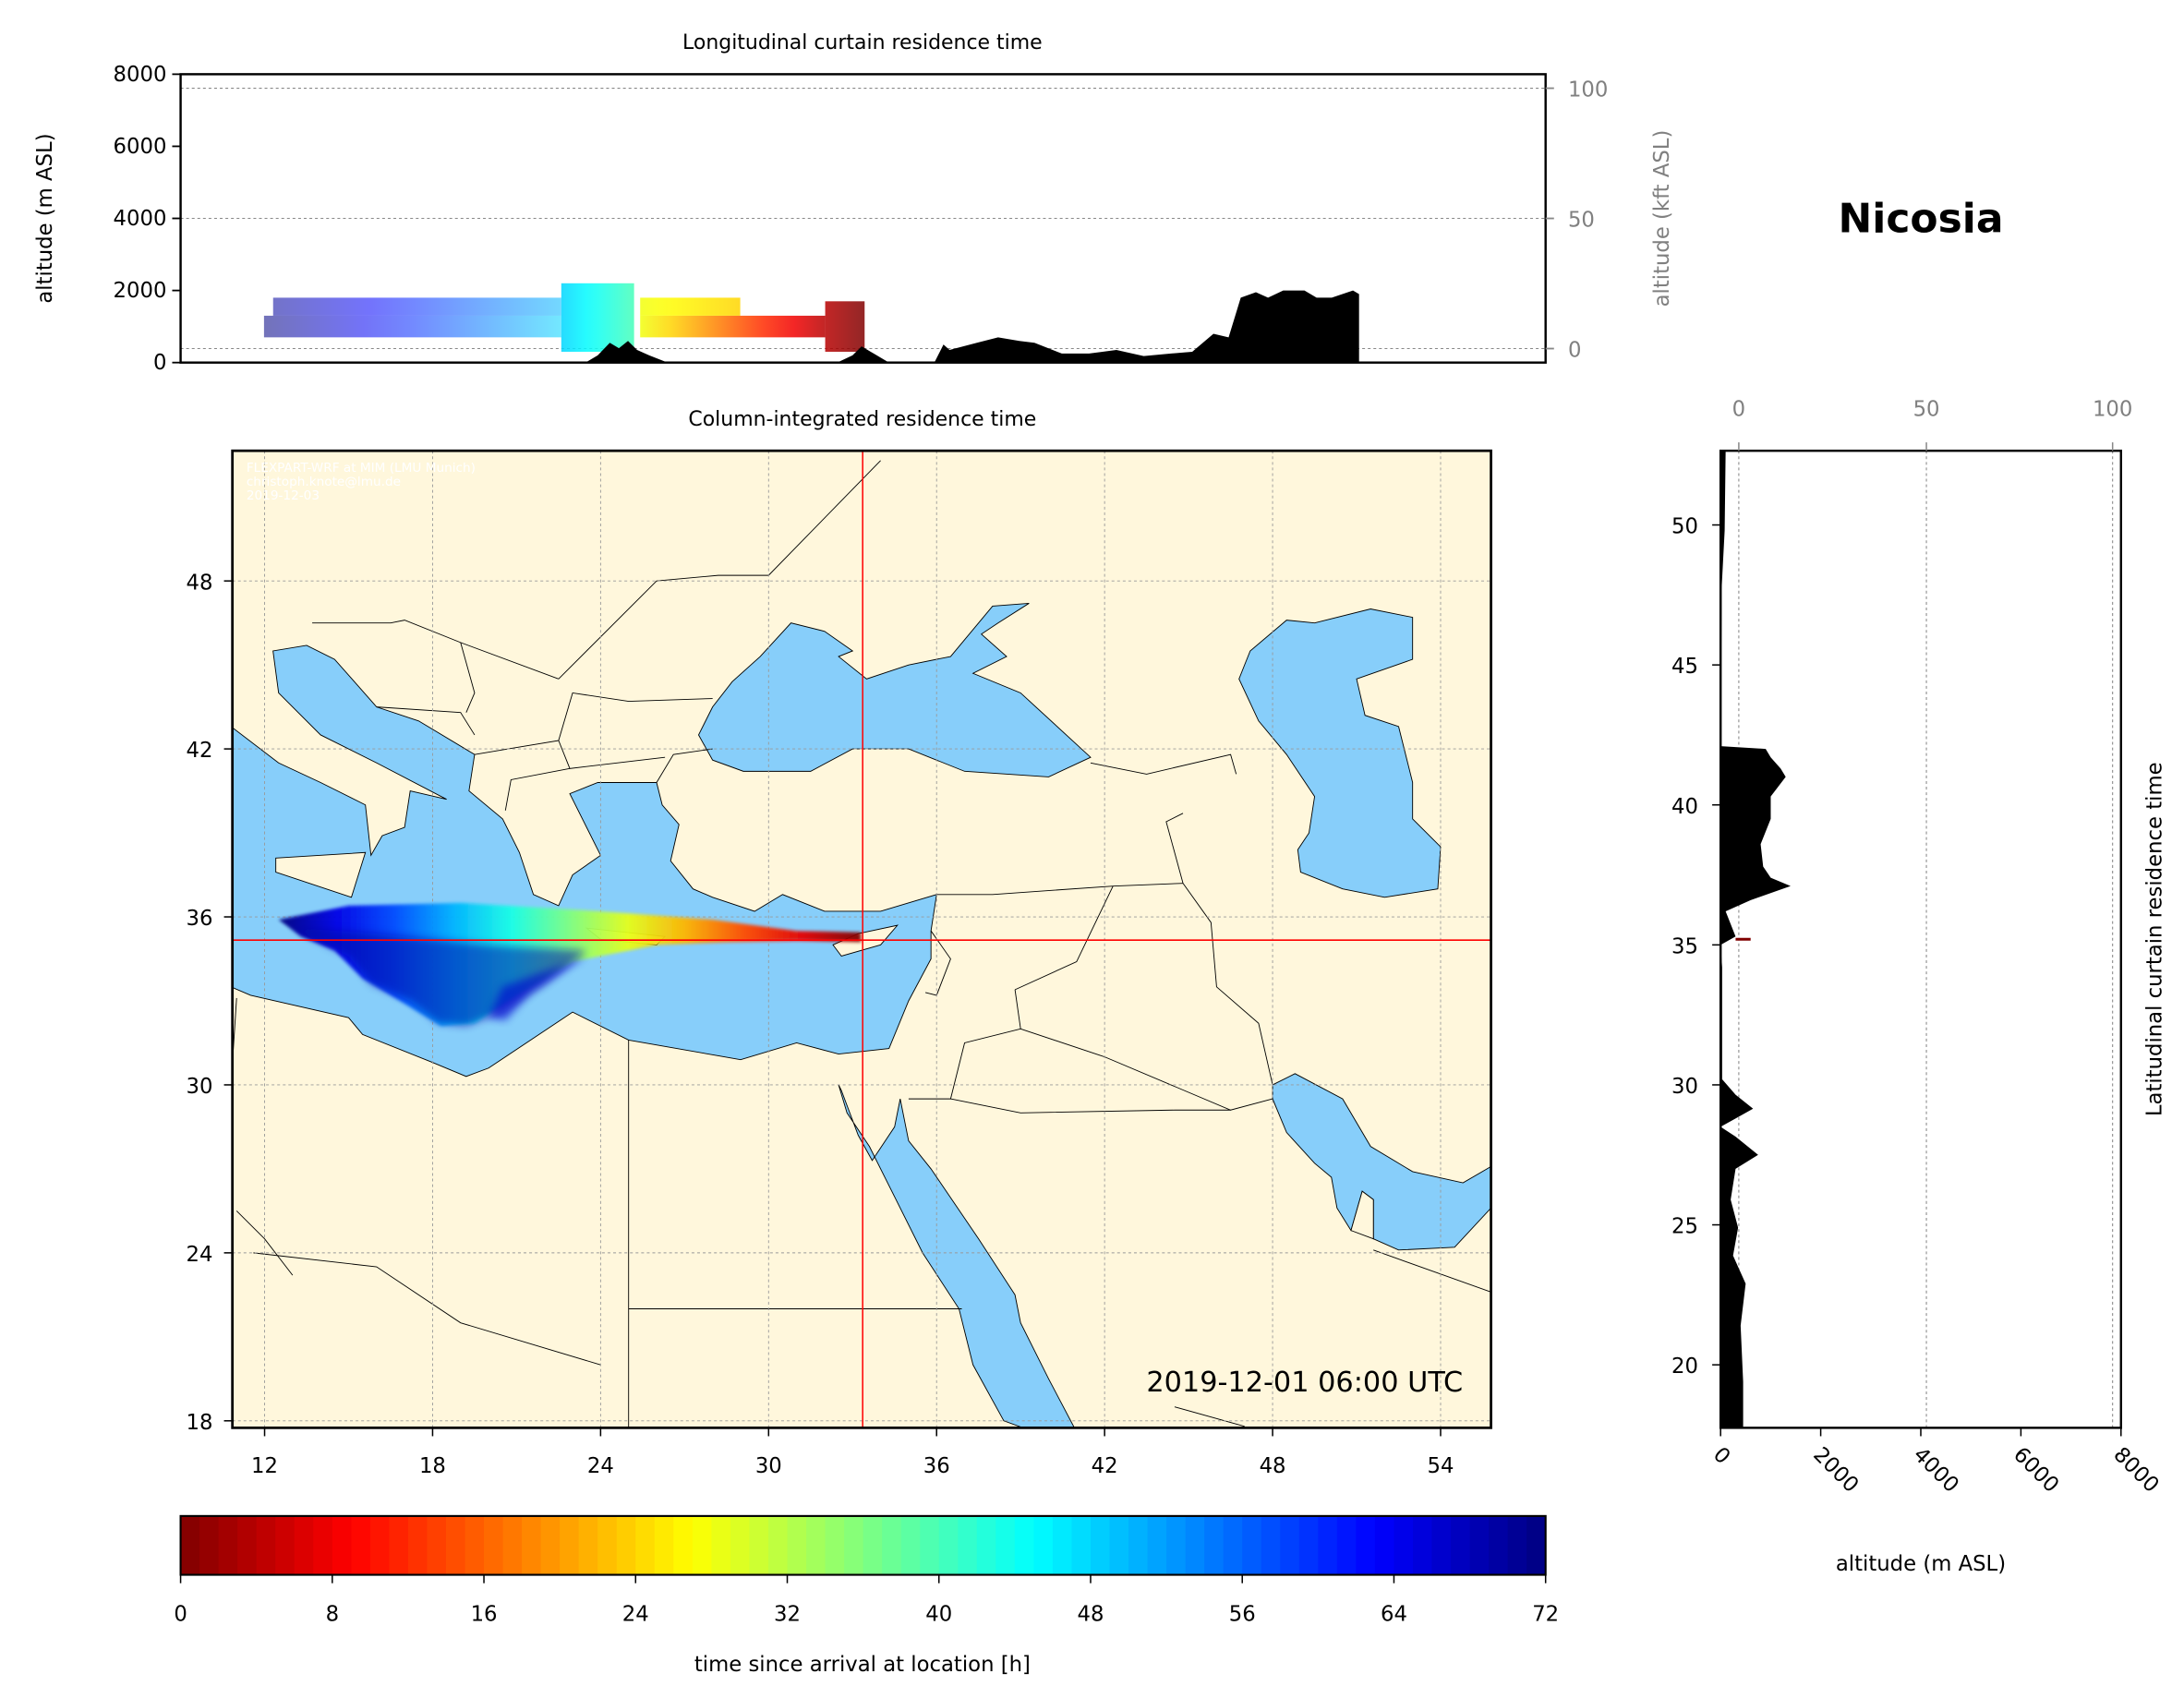 Image resolution: width=2184 pixels, height=1698 pixels. I want to click on tick-label: 0, so click(159, 363).